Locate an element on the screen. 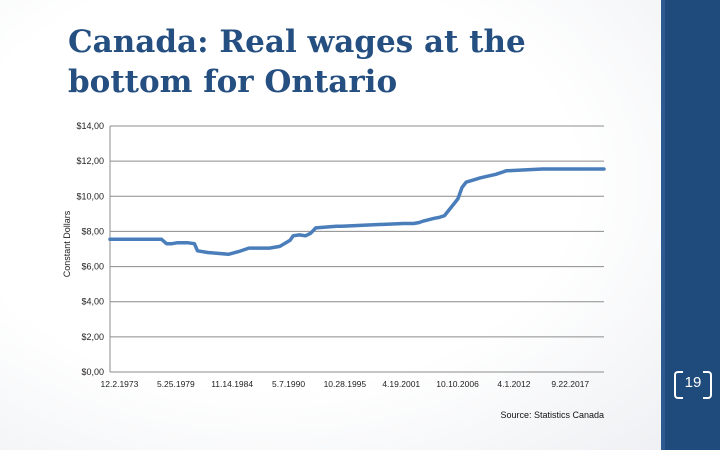 This screenshot has width=720, height=450. x-tick-label: 4.19.2001 is located at coordinates (401, 384).